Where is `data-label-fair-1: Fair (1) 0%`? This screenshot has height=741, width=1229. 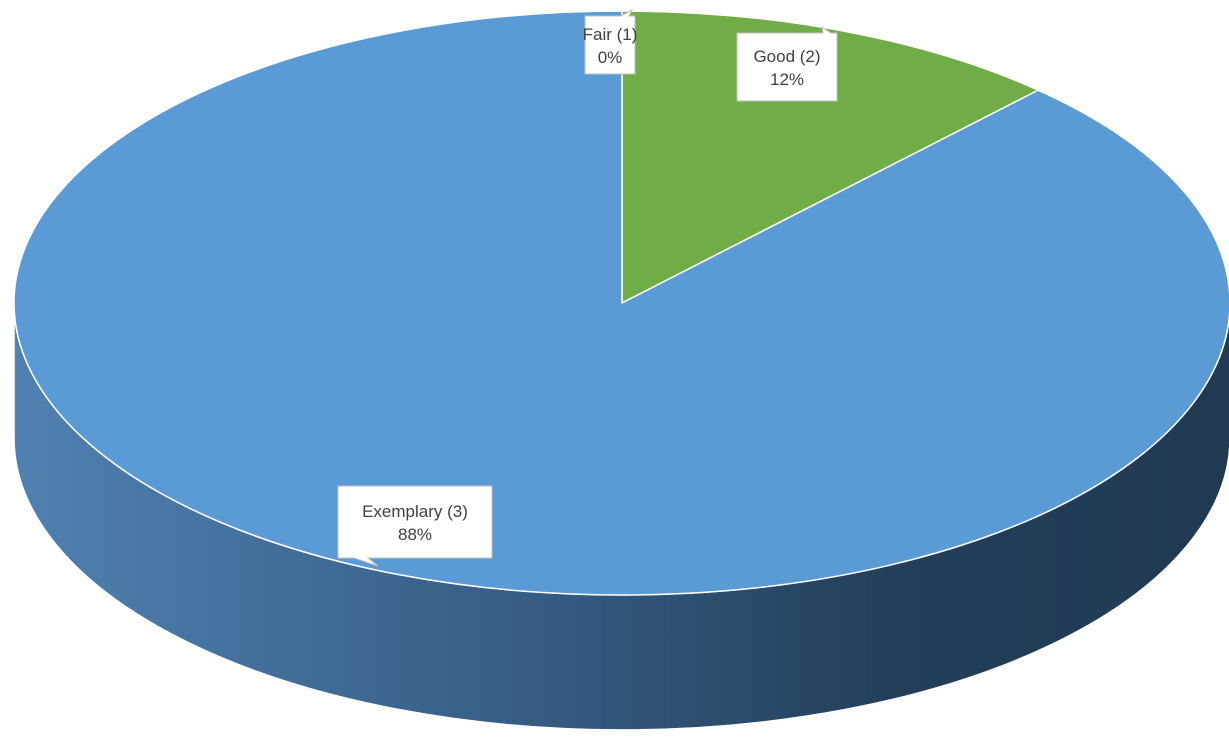
data-label-fair-1: Fair (1) 0% is located at coordinates (610, 41).